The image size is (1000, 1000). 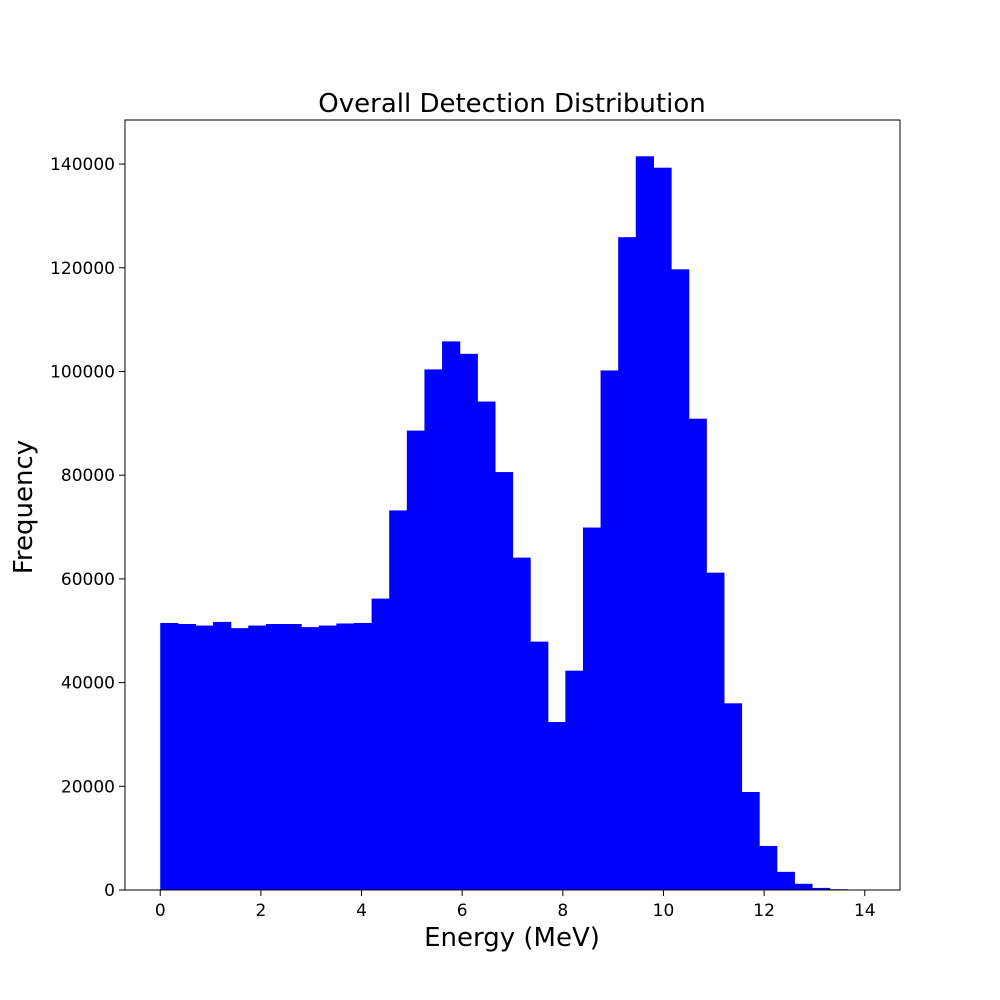 What do you see at coordinates (361, 911) in the screenshot?
I see `x-tick-label: 4` at bounding box center [361, 911].